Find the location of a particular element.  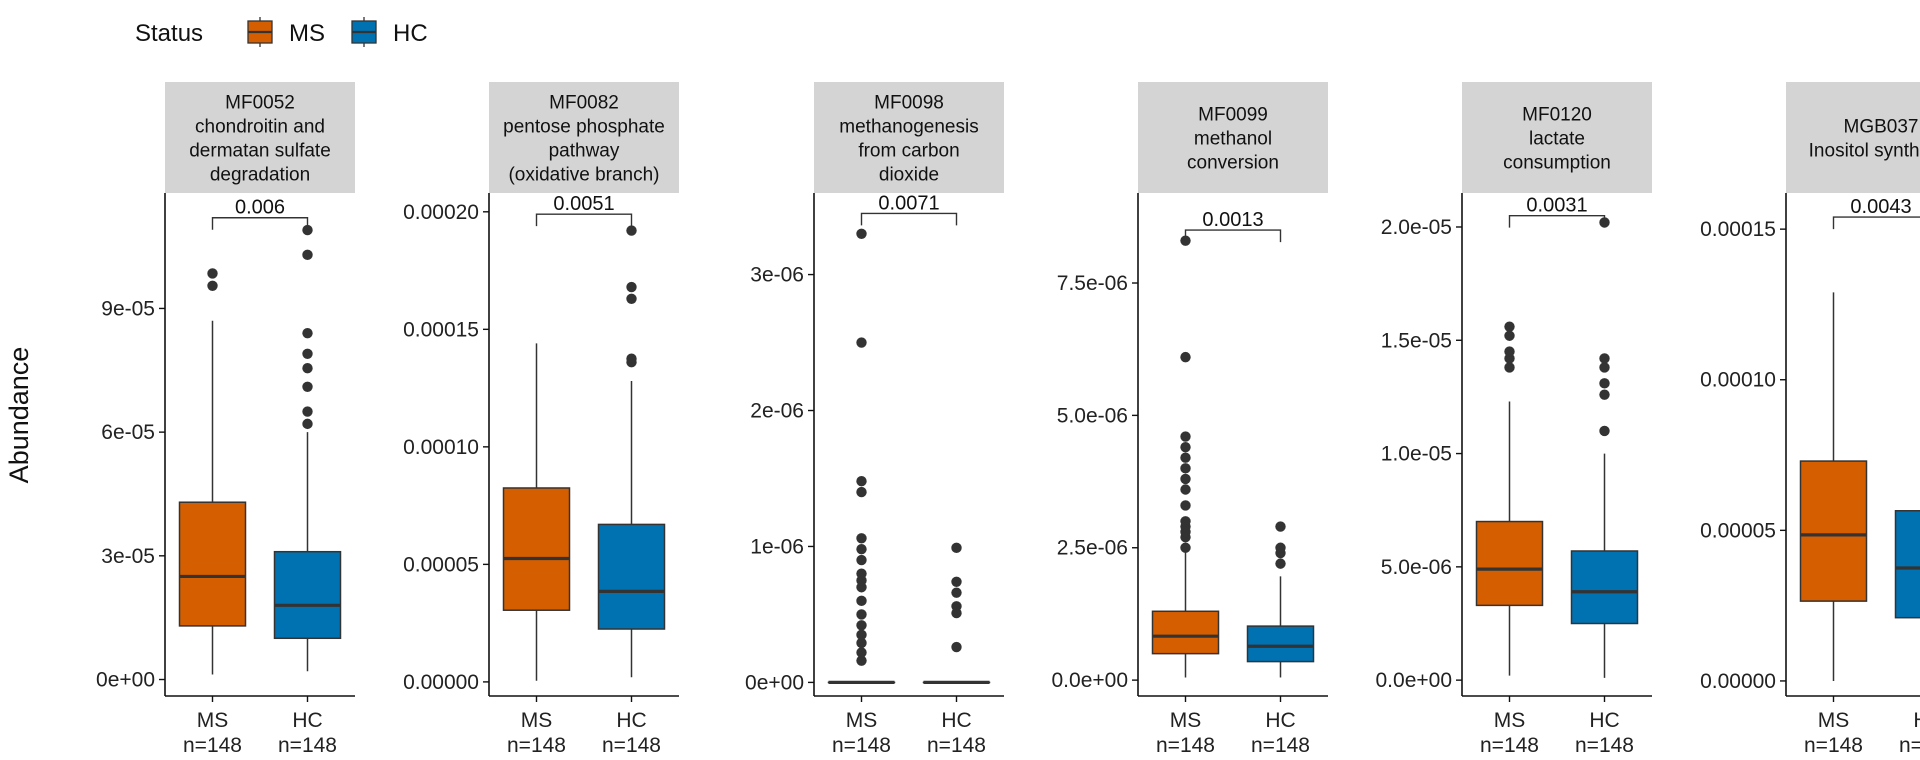

y-tick-label: 0.00000 is located at coordinates (1738, 681).